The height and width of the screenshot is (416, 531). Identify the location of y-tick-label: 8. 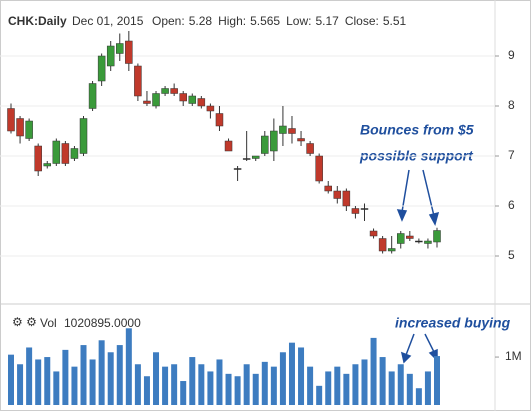
(511, 105).